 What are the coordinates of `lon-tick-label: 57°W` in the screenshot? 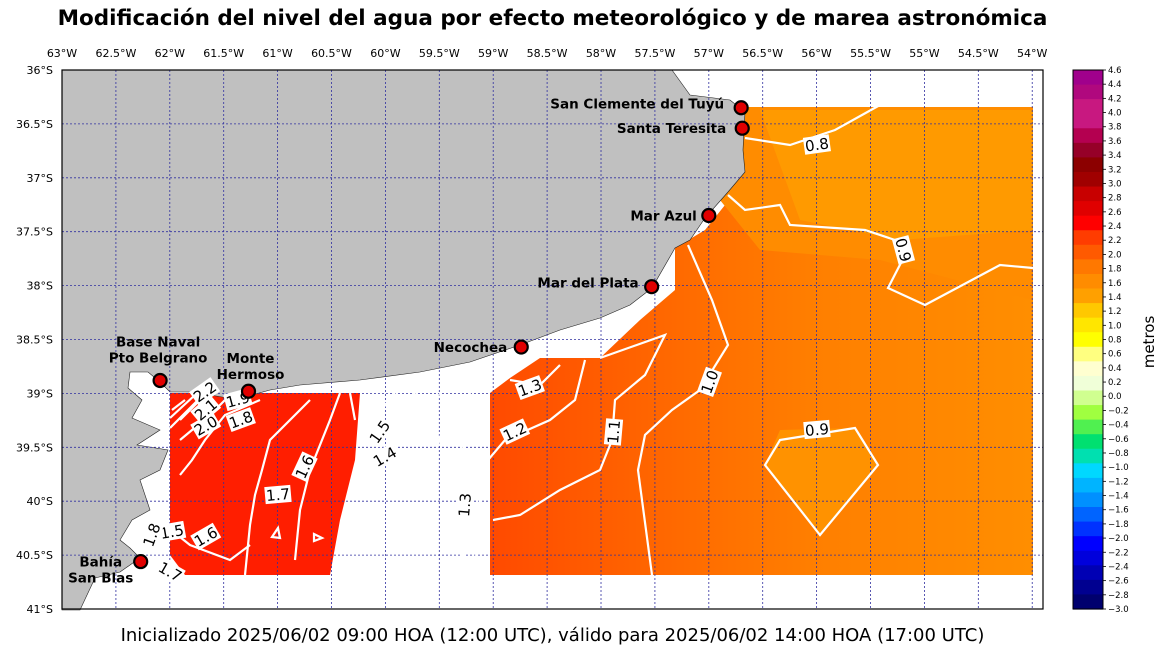 It's located at (709, 53).